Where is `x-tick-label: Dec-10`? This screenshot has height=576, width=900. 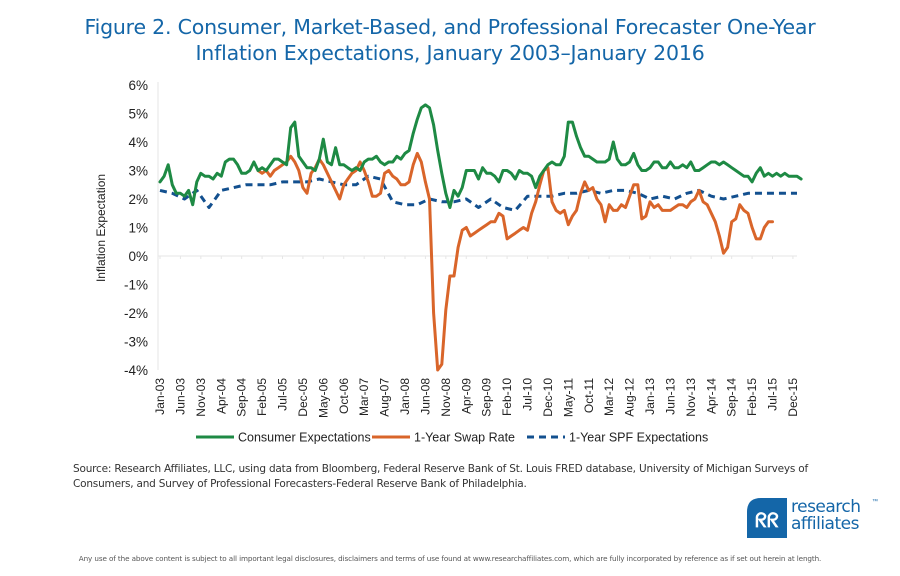
x-tick-label: Dec-10 is located at coordinates (548, 397).